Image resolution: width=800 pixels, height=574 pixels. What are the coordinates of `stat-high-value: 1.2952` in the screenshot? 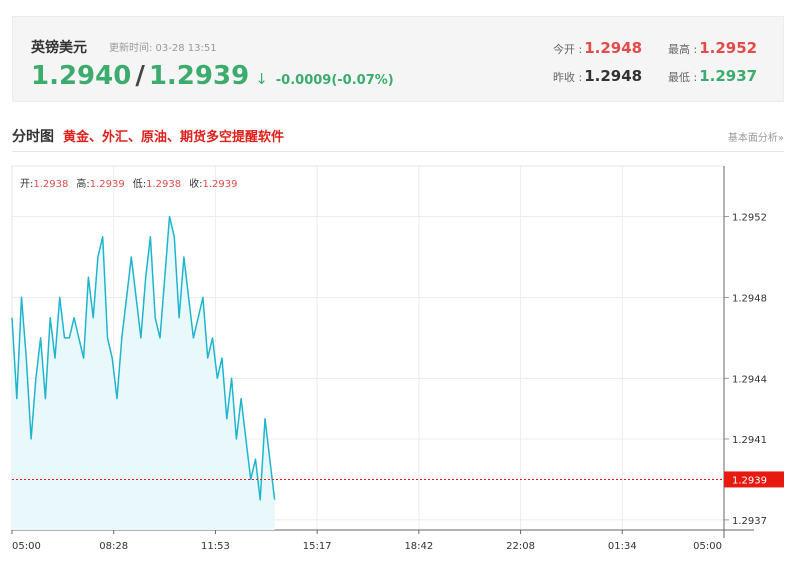 It's located at (728, 48).